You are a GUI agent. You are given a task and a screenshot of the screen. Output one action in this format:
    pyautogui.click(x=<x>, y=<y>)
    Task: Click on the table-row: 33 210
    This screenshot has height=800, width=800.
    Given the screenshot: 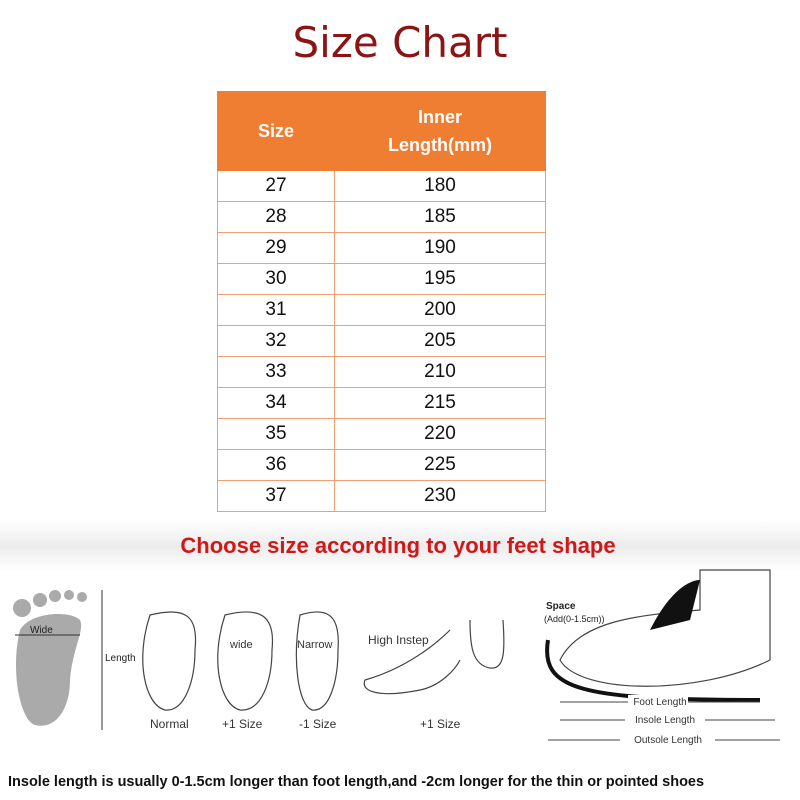 What is the action you would take?
    pyautogui.click(x=381, y=372)
    